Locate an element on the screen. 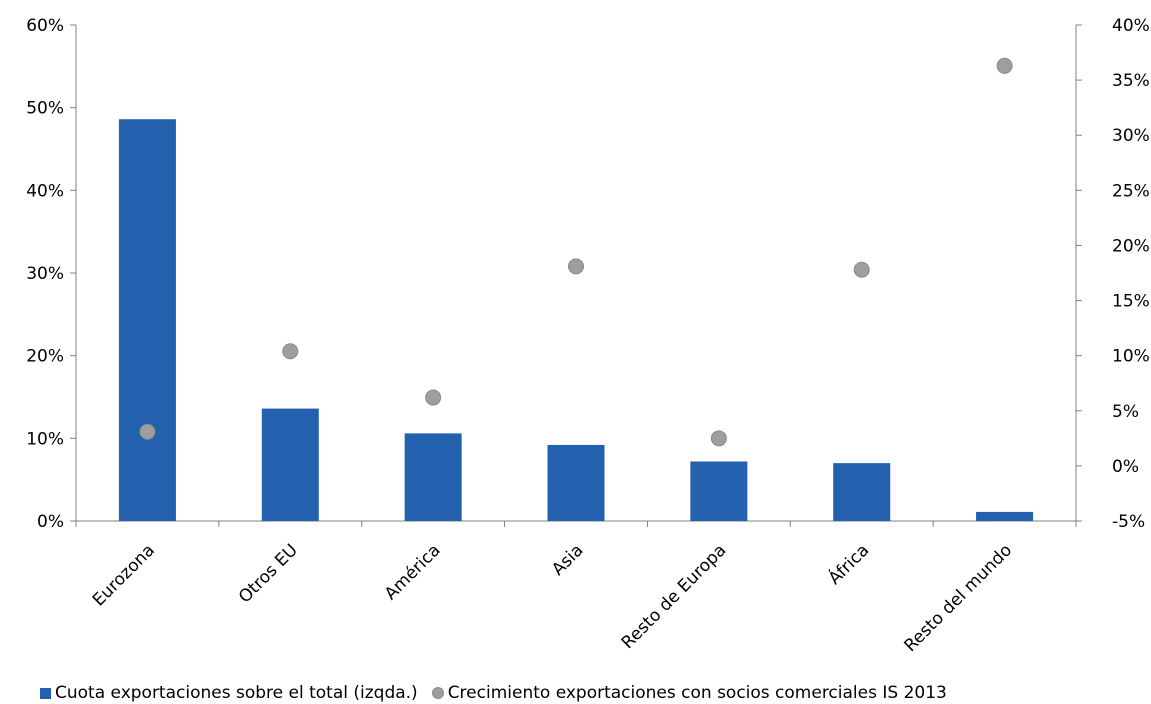 The width and height of the screenshot is (1151, 704). legend-bar-swatch is located at coordinates (45, 693).